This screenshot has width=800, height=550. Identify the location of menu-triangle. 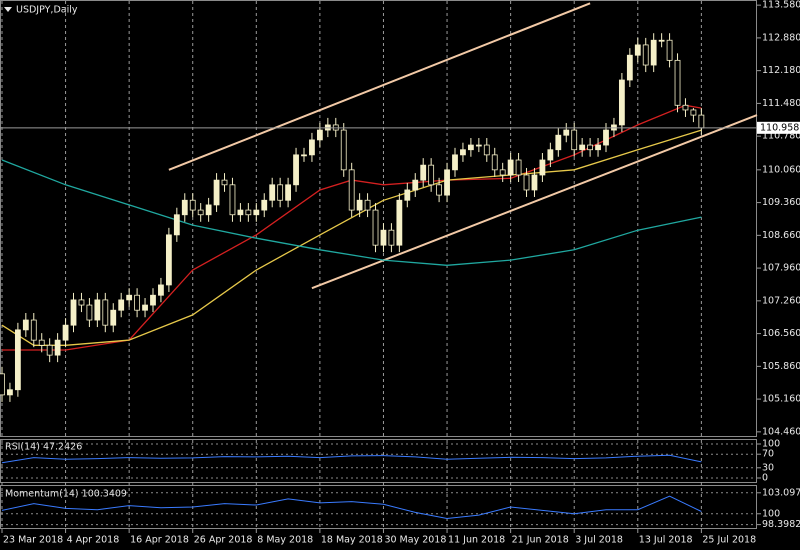
(8, 9).